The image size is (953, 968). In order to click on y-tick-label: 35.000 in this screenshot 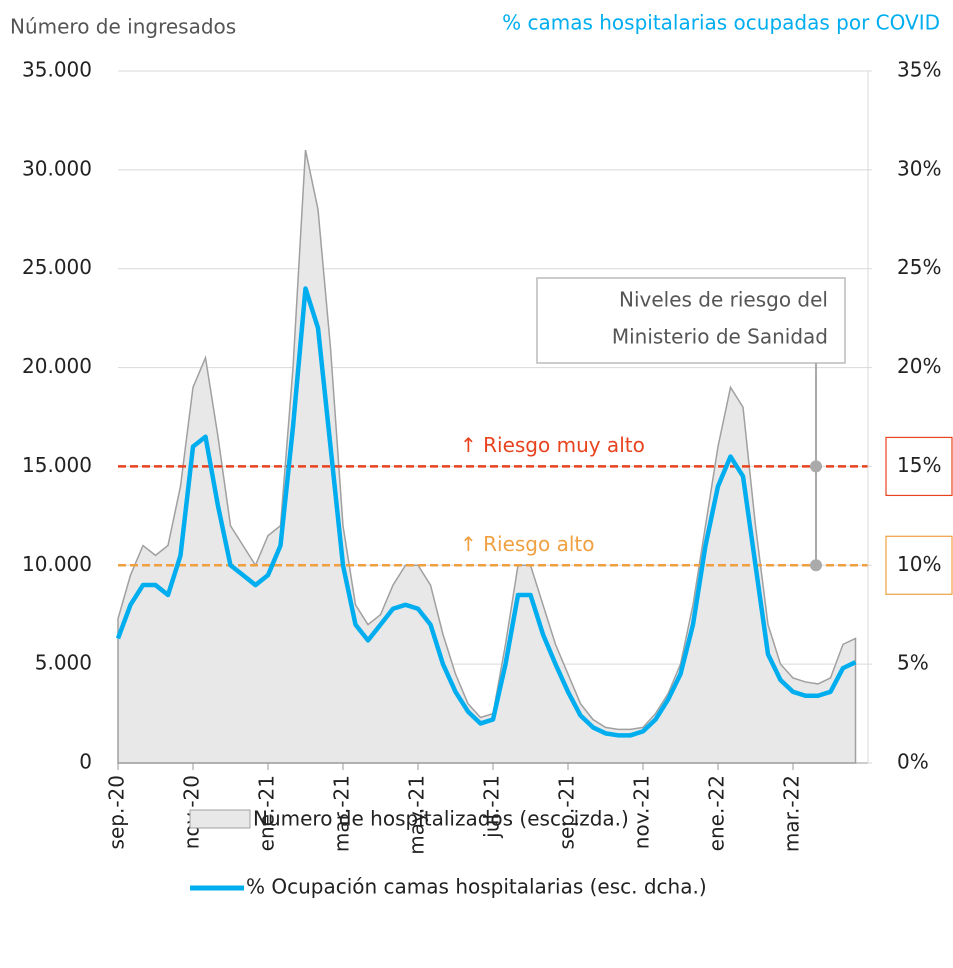, I will do `click(57, 70)`.